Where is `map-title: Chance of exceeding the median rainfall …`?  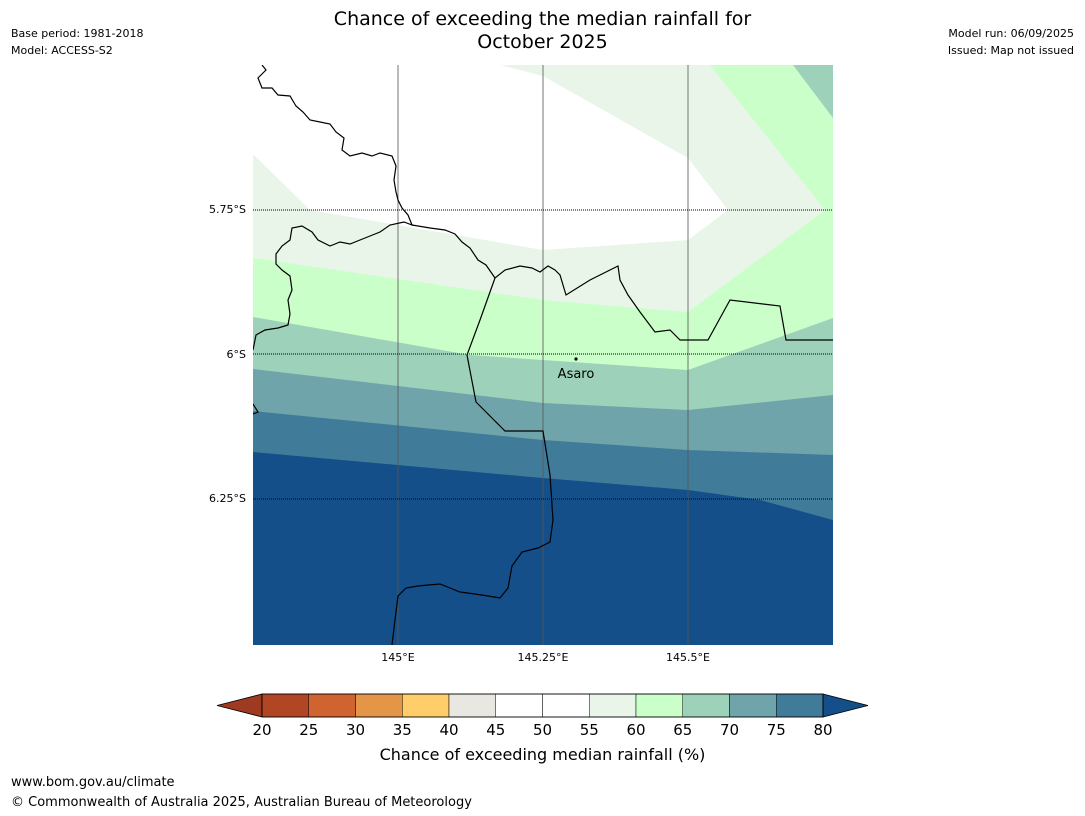
map-title: Chance of exceeding the median rainfall … is located at coordinates (542, 31).